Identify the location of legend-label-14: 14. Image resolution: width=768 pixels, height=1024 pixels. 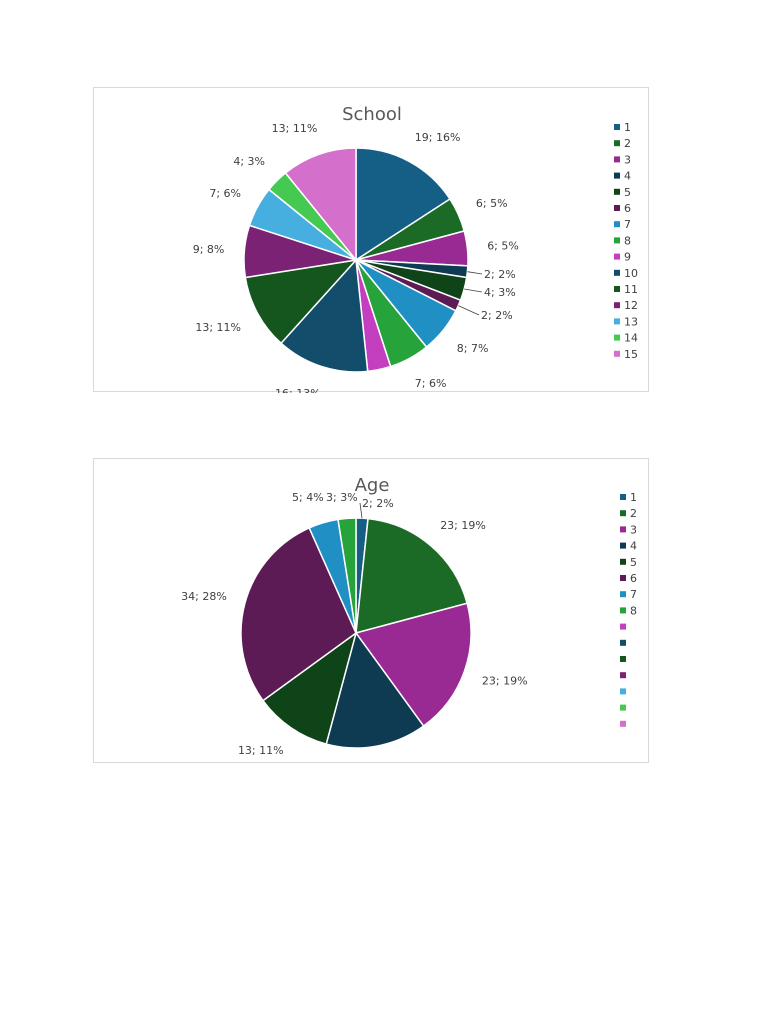
(631, 338).